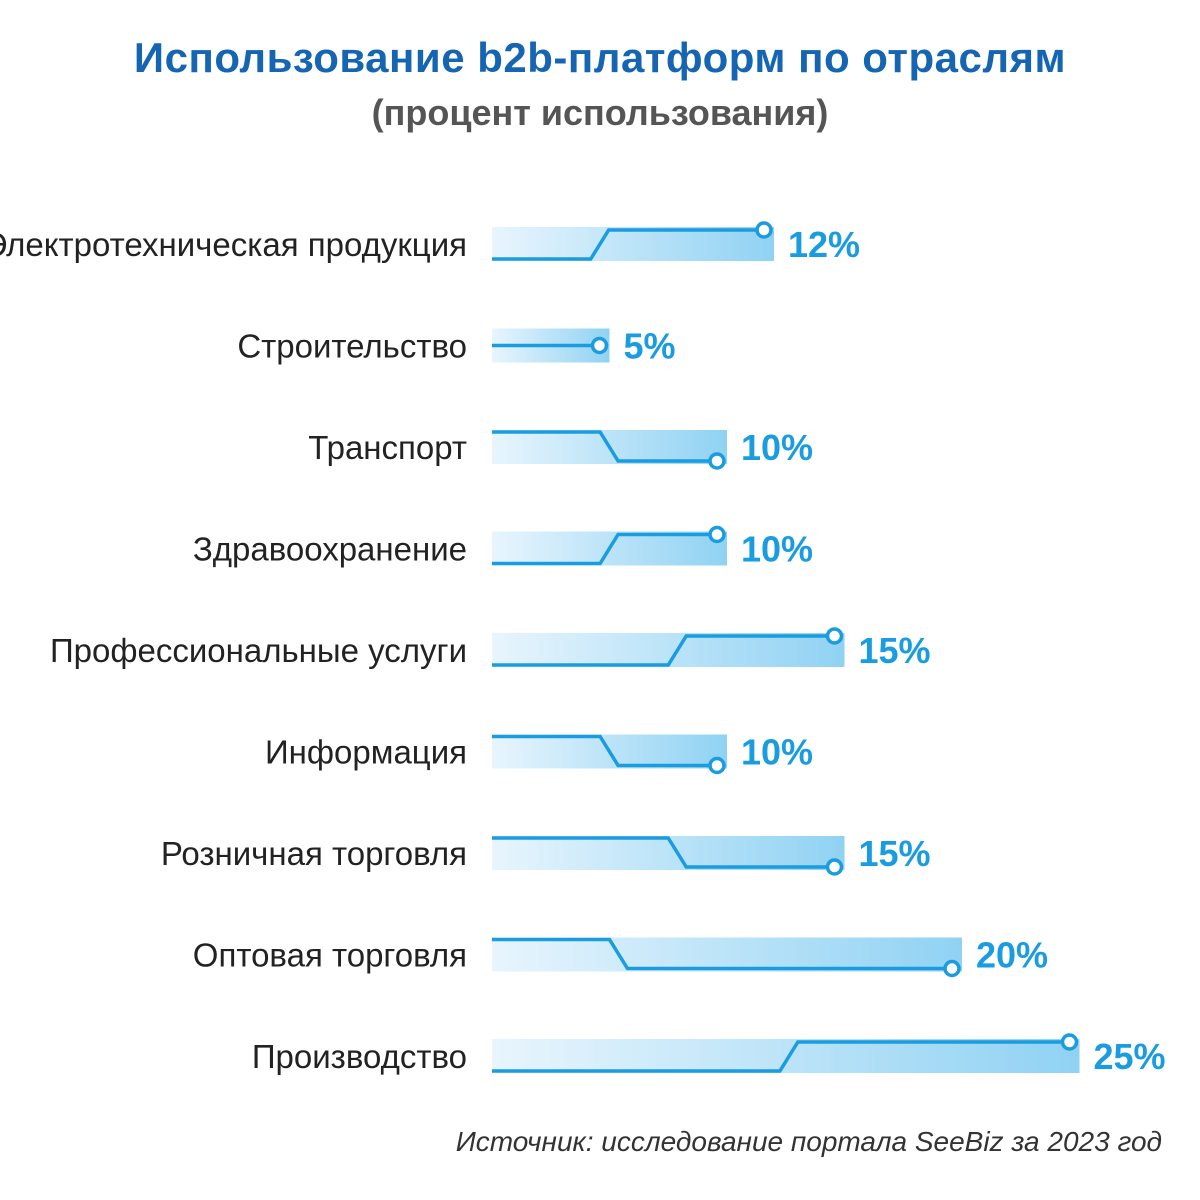 The height and width of the screenshot is (1200, 1200). What do you see at coordinates (600, 57) in the screenshot?
I see `chart-title: Использование b2b-платформ по отраслям` at bounding box center [600, 57].